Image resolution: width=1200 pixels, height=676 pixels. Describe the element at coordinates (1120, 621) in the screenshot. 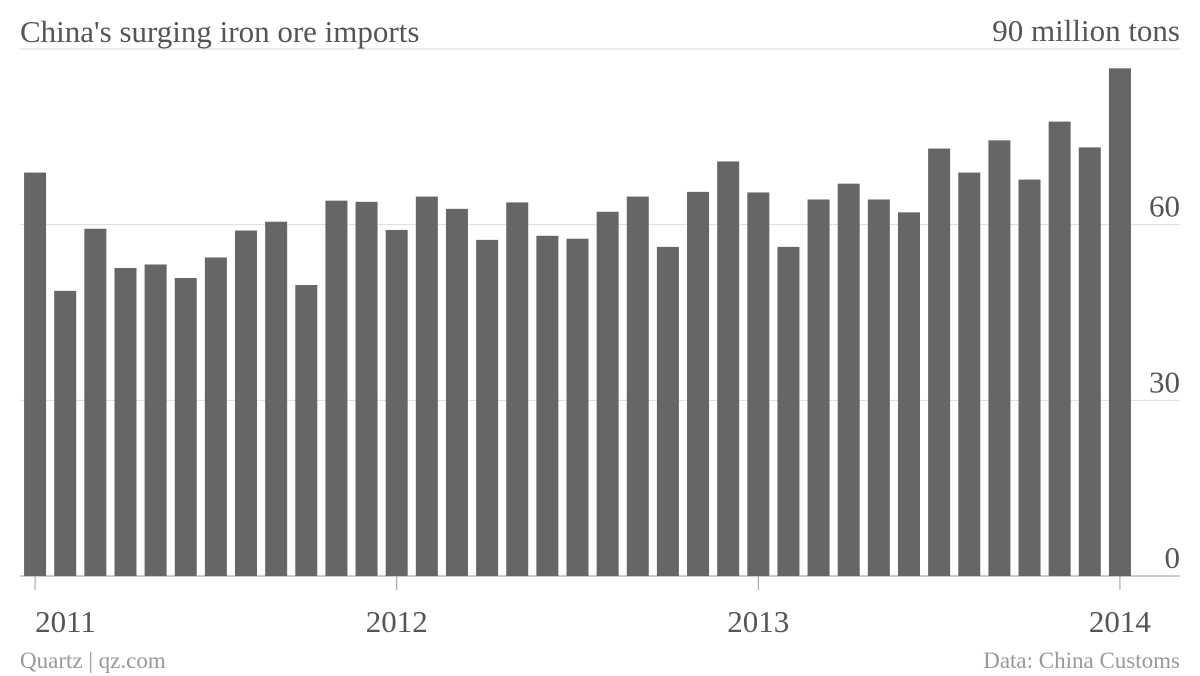

I see `x-tick-label: 2014` at that location.